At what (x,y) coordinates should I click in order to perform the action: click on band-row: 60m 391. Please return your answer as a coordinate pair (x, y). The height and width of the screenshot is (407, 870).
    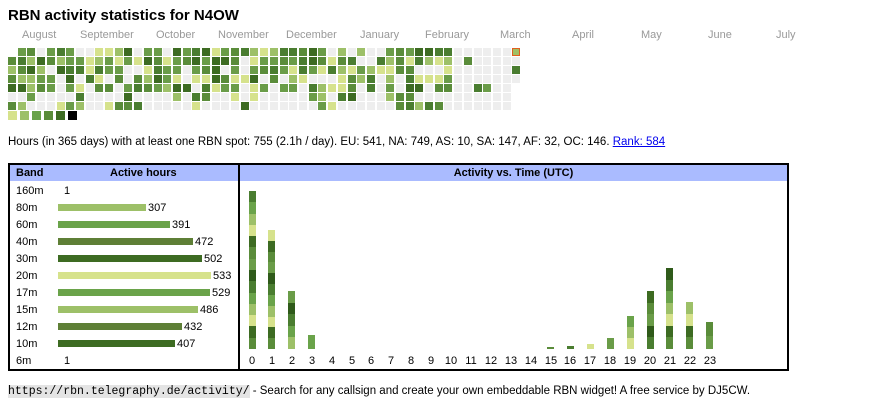
    Looking at the image, I should click on (124, 225).